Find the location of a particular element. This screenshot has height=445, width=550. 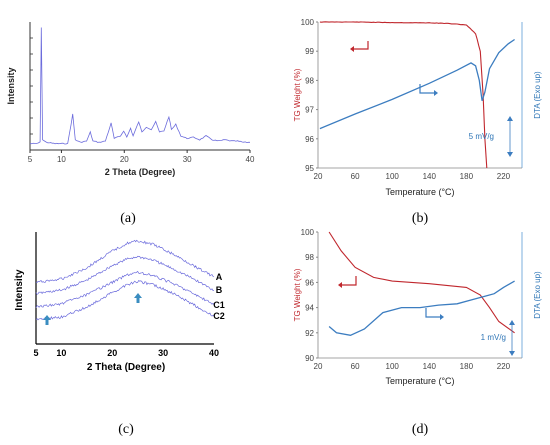

a-caption: (a) is located at coordinates (128, 218).